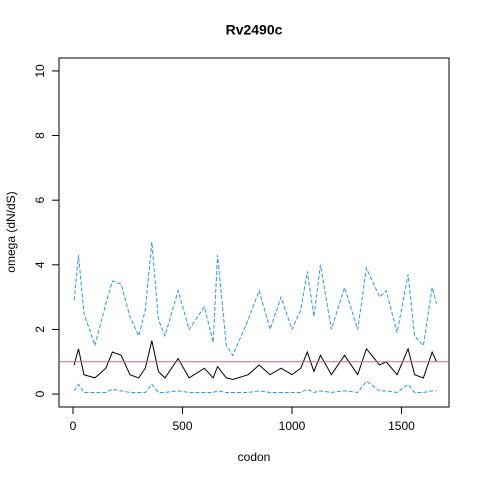 The height and width of the screenshot is (485, 480). I want to click on y-tick-label: 2, so click(40, 329).